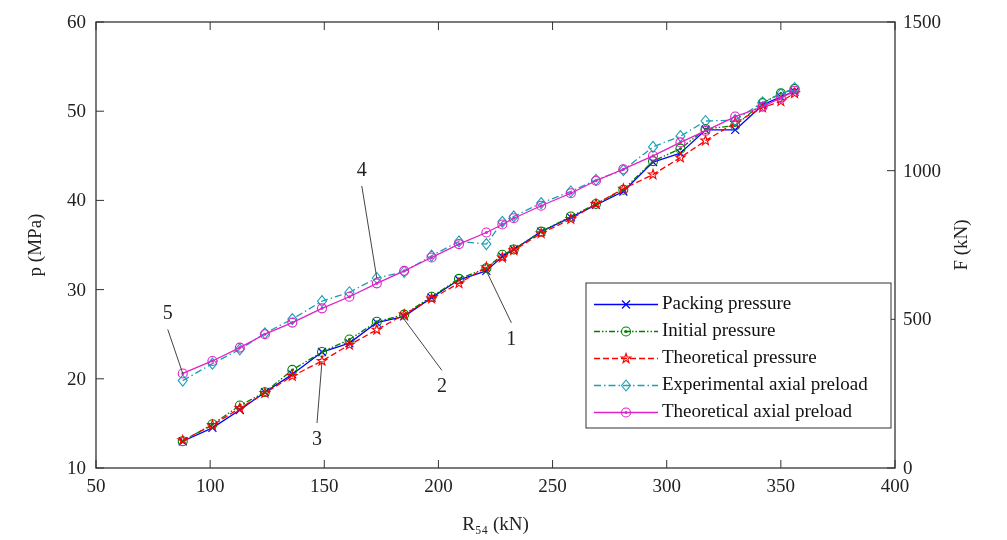 The height and width of the screenshot is (540, 1007). Describe the element at coordinates (317, 437) in the screenshot. I see `annotation: 3` at that location.